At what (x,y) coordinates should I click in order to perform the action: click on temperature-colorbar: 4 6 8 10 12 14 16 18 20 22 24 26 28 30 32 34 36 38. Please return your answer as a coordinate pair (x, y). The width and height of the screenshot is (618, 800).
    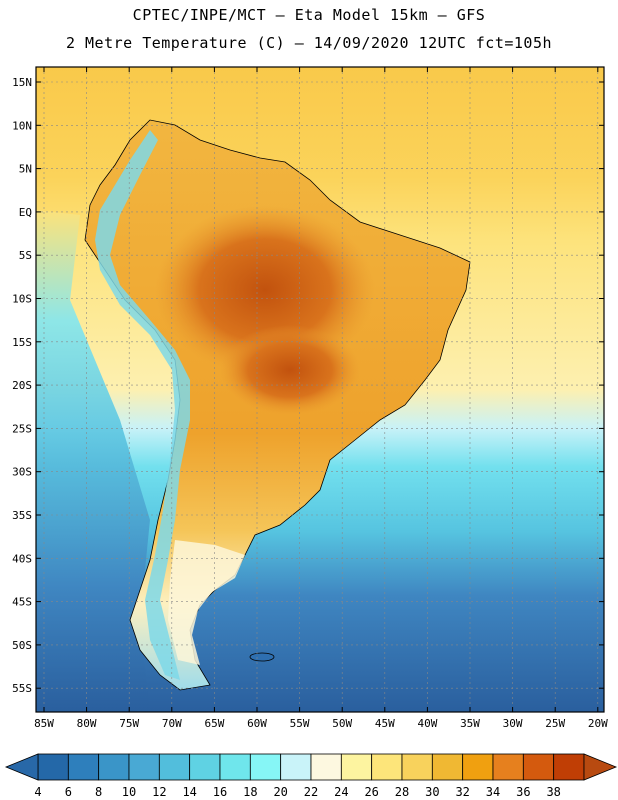
    Looking at the image, I should click on (311, 776).